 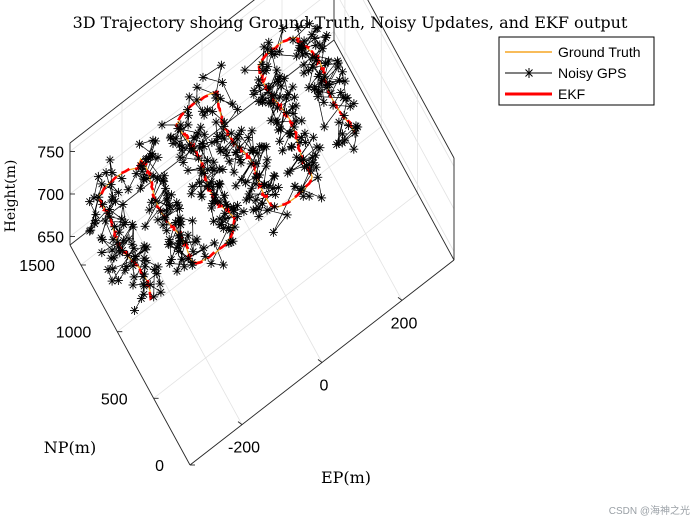 What do you see at coordinates (262, 252) in the screenshot?
I see `grid-line-floor-x` at bounding box center [262, 252].